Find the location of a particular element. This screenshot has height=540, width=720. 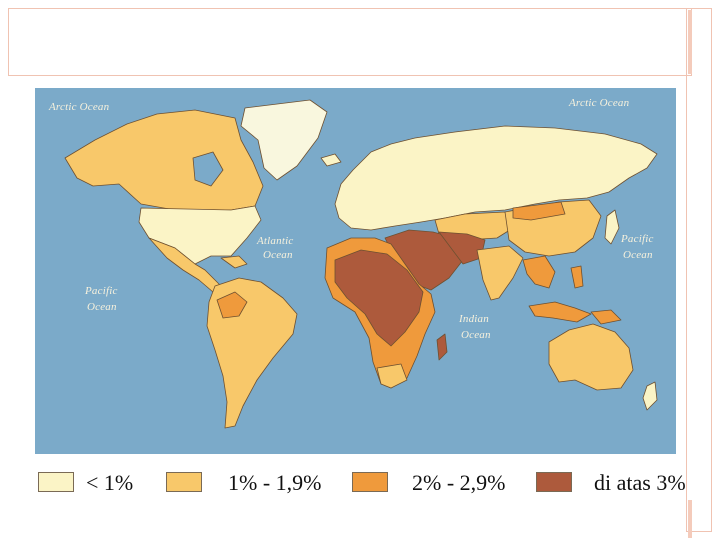

madagascar is located at coordinates (442, 347).